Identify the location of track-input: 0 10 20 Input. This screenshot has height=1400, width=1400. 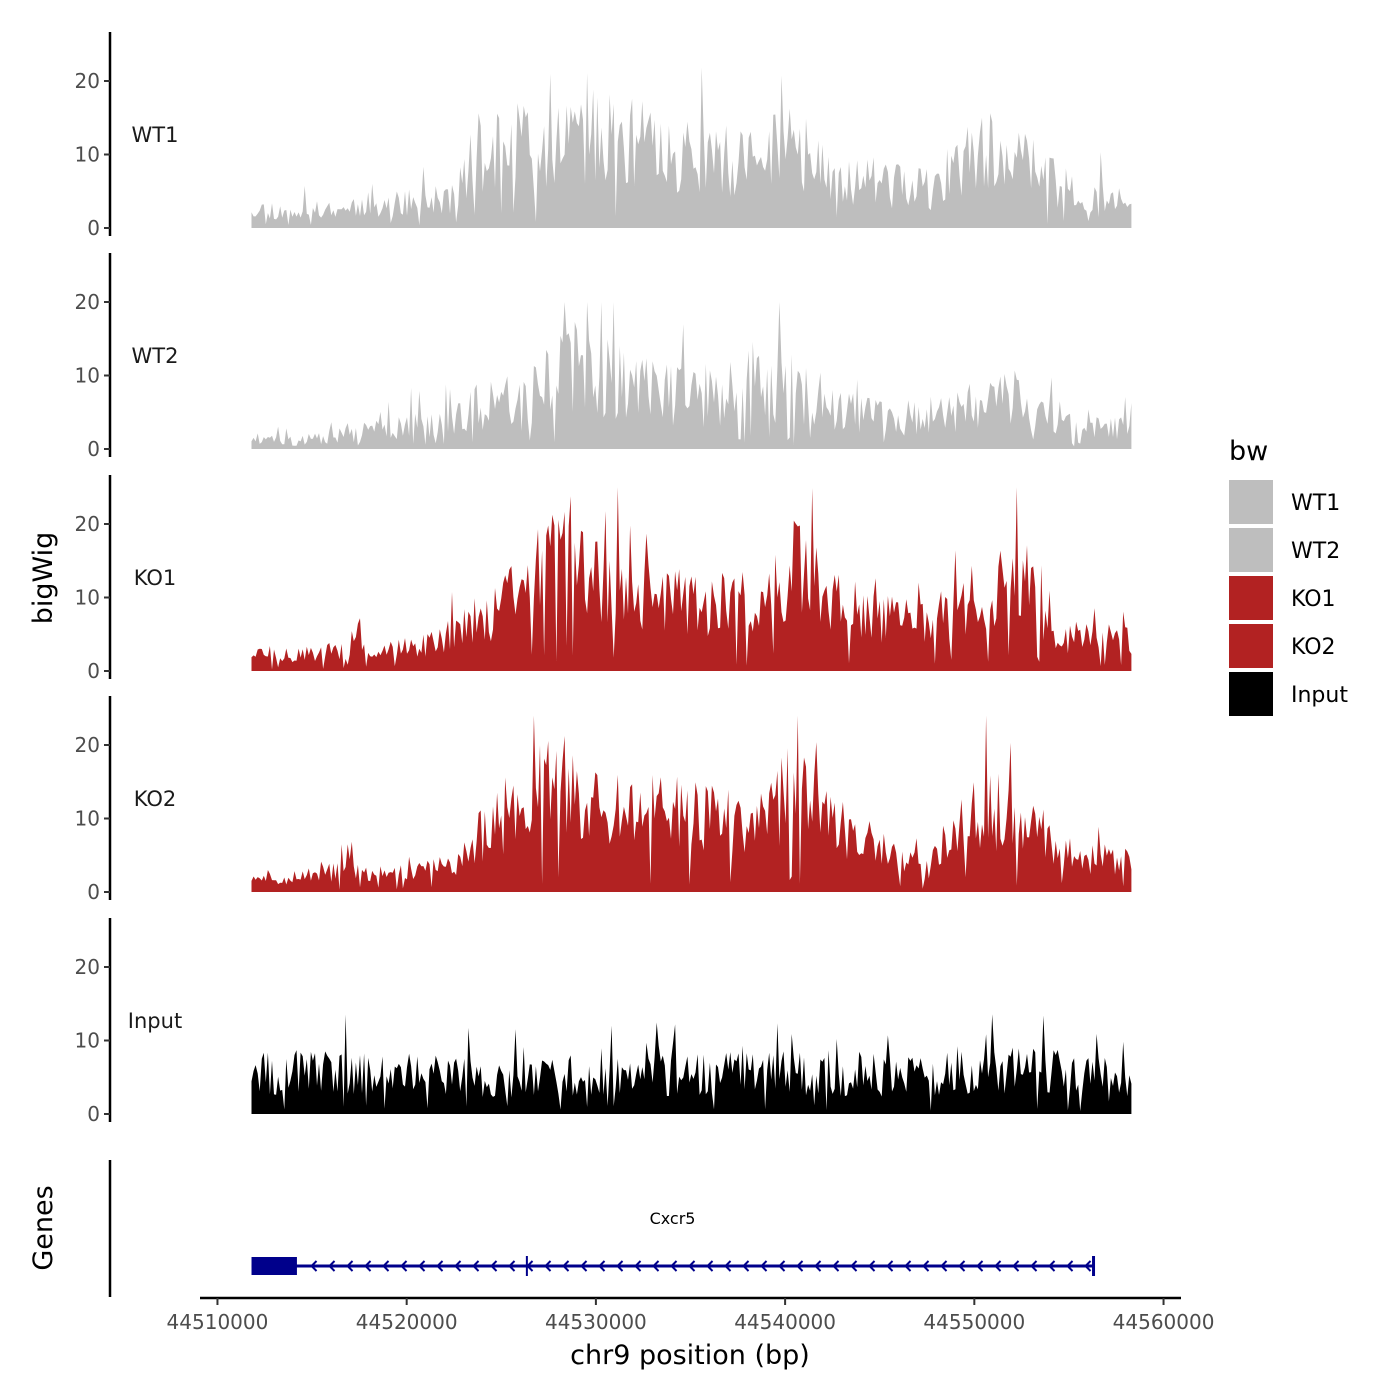
(603, 1022).